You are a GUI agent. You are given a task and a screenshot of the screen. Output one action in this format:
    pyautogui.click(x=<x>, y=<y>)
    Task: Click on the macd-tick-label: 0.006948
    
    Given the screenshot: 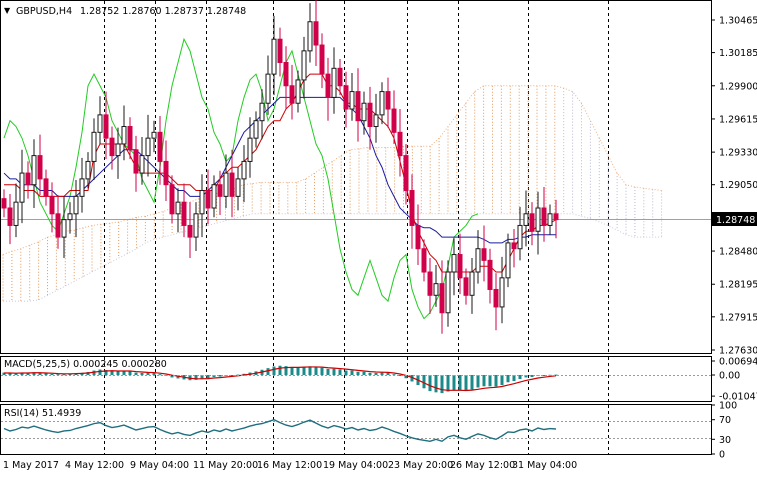 What is the action you would take?
    pyautogui.click(x=738, y=362)
    